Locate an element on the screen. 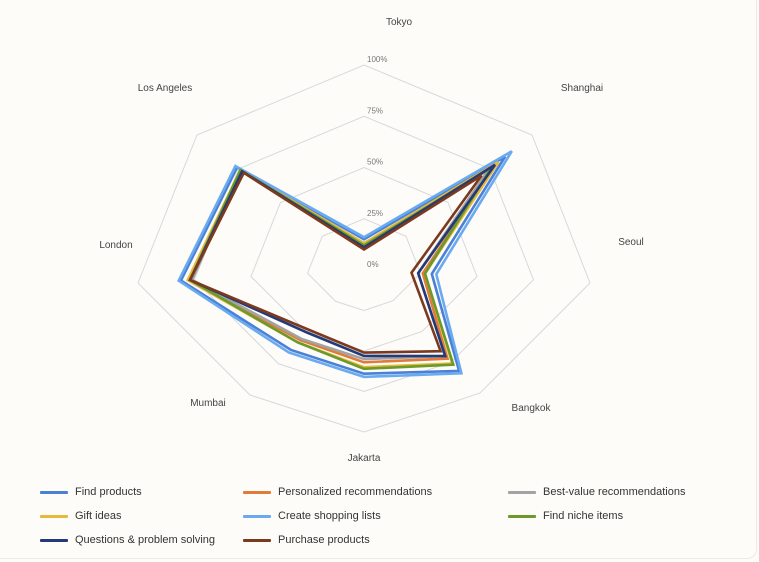  legend-label: Gift ideas is located at coordinates (98, 516).